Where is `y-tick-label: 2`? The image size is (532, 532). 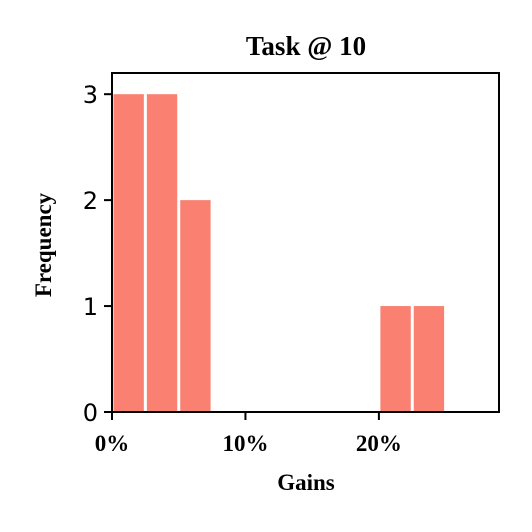 y-tick-label: 2 is located at coordinates (90, 201).